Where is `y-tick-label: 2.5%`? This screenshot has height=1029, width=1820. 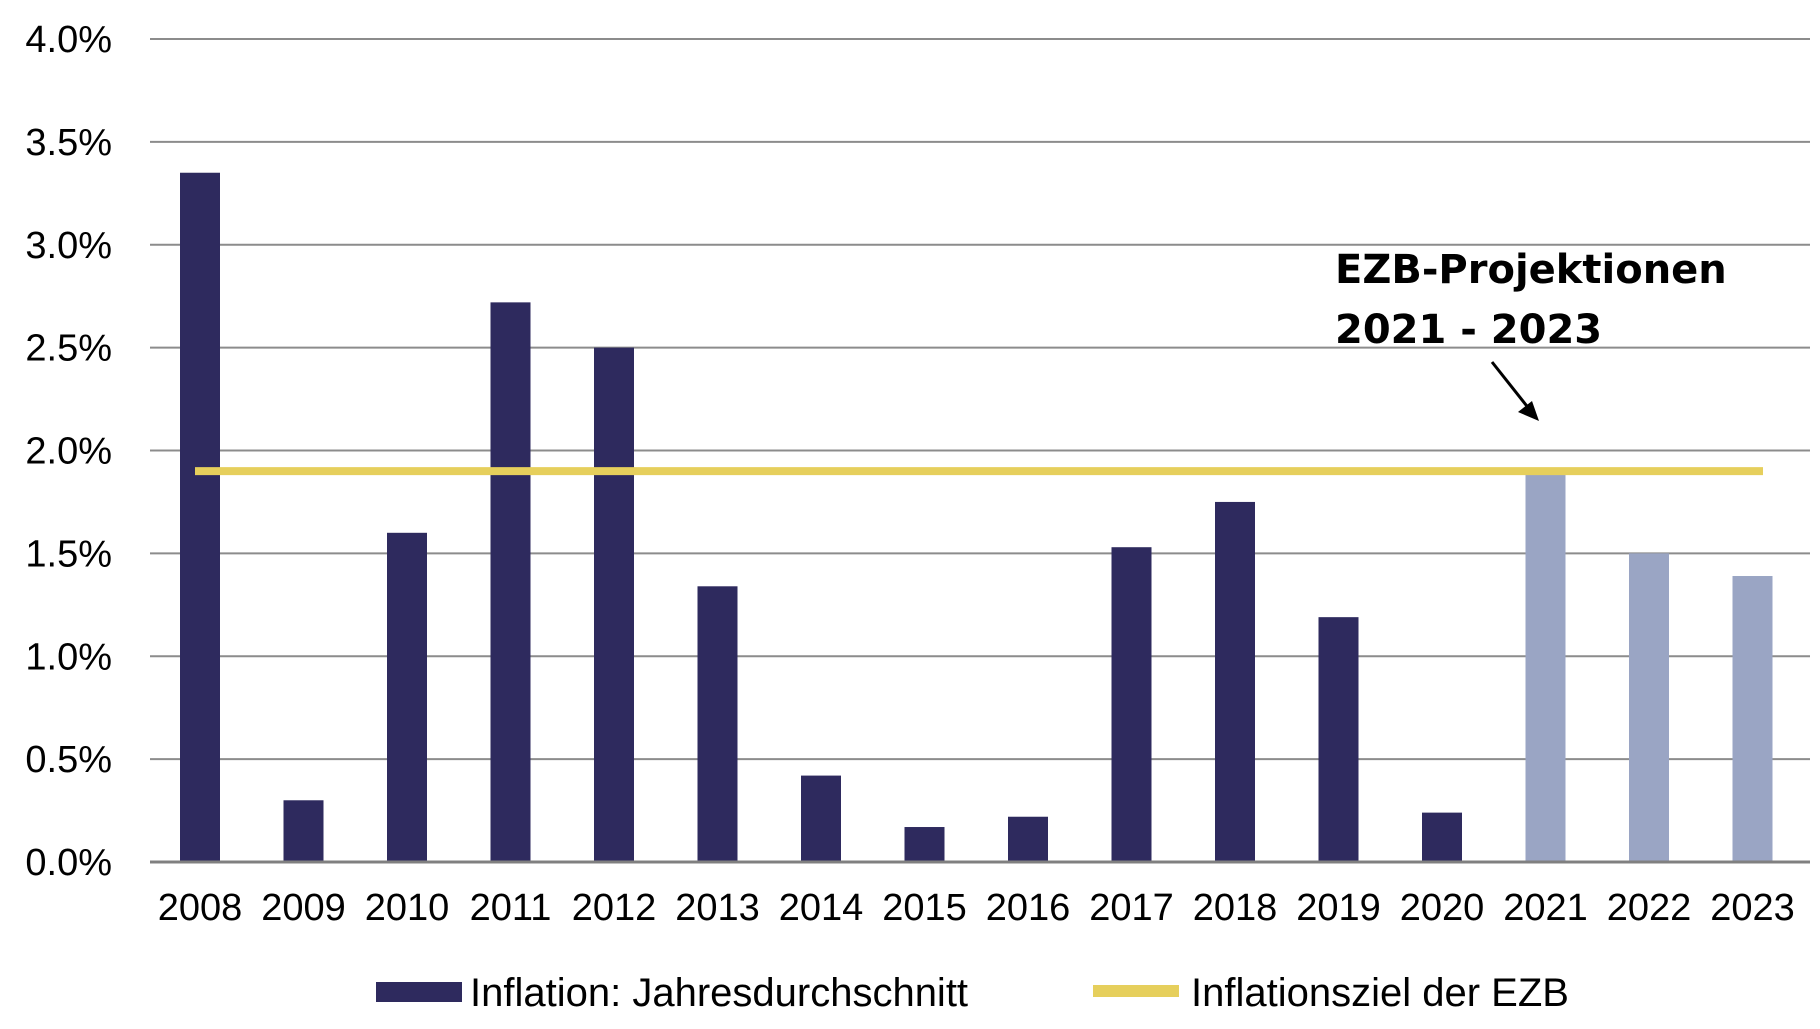 y-tick-label: 2.5% is located at coordinates (68, 349).